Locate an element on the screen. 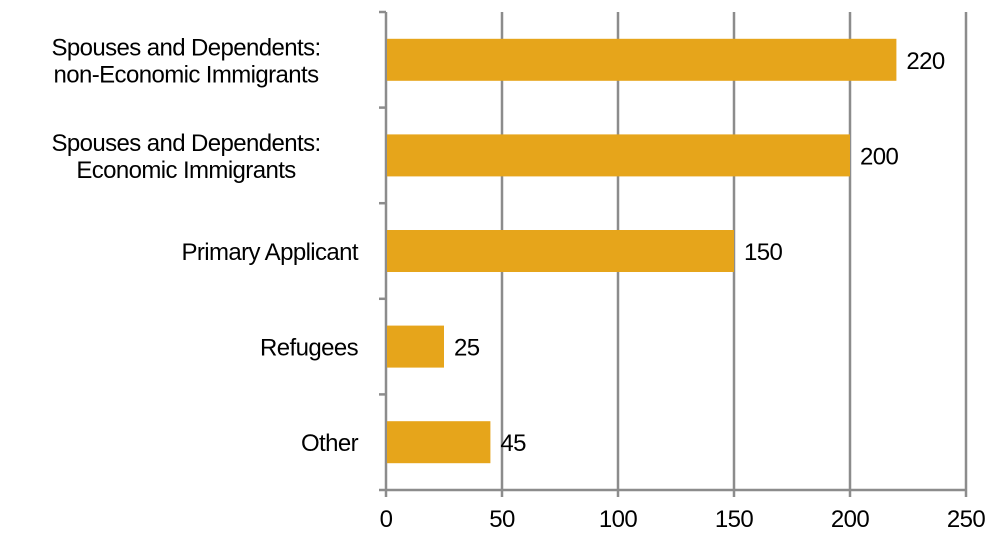  data-label: 25 is located at coordinates (467, 348).